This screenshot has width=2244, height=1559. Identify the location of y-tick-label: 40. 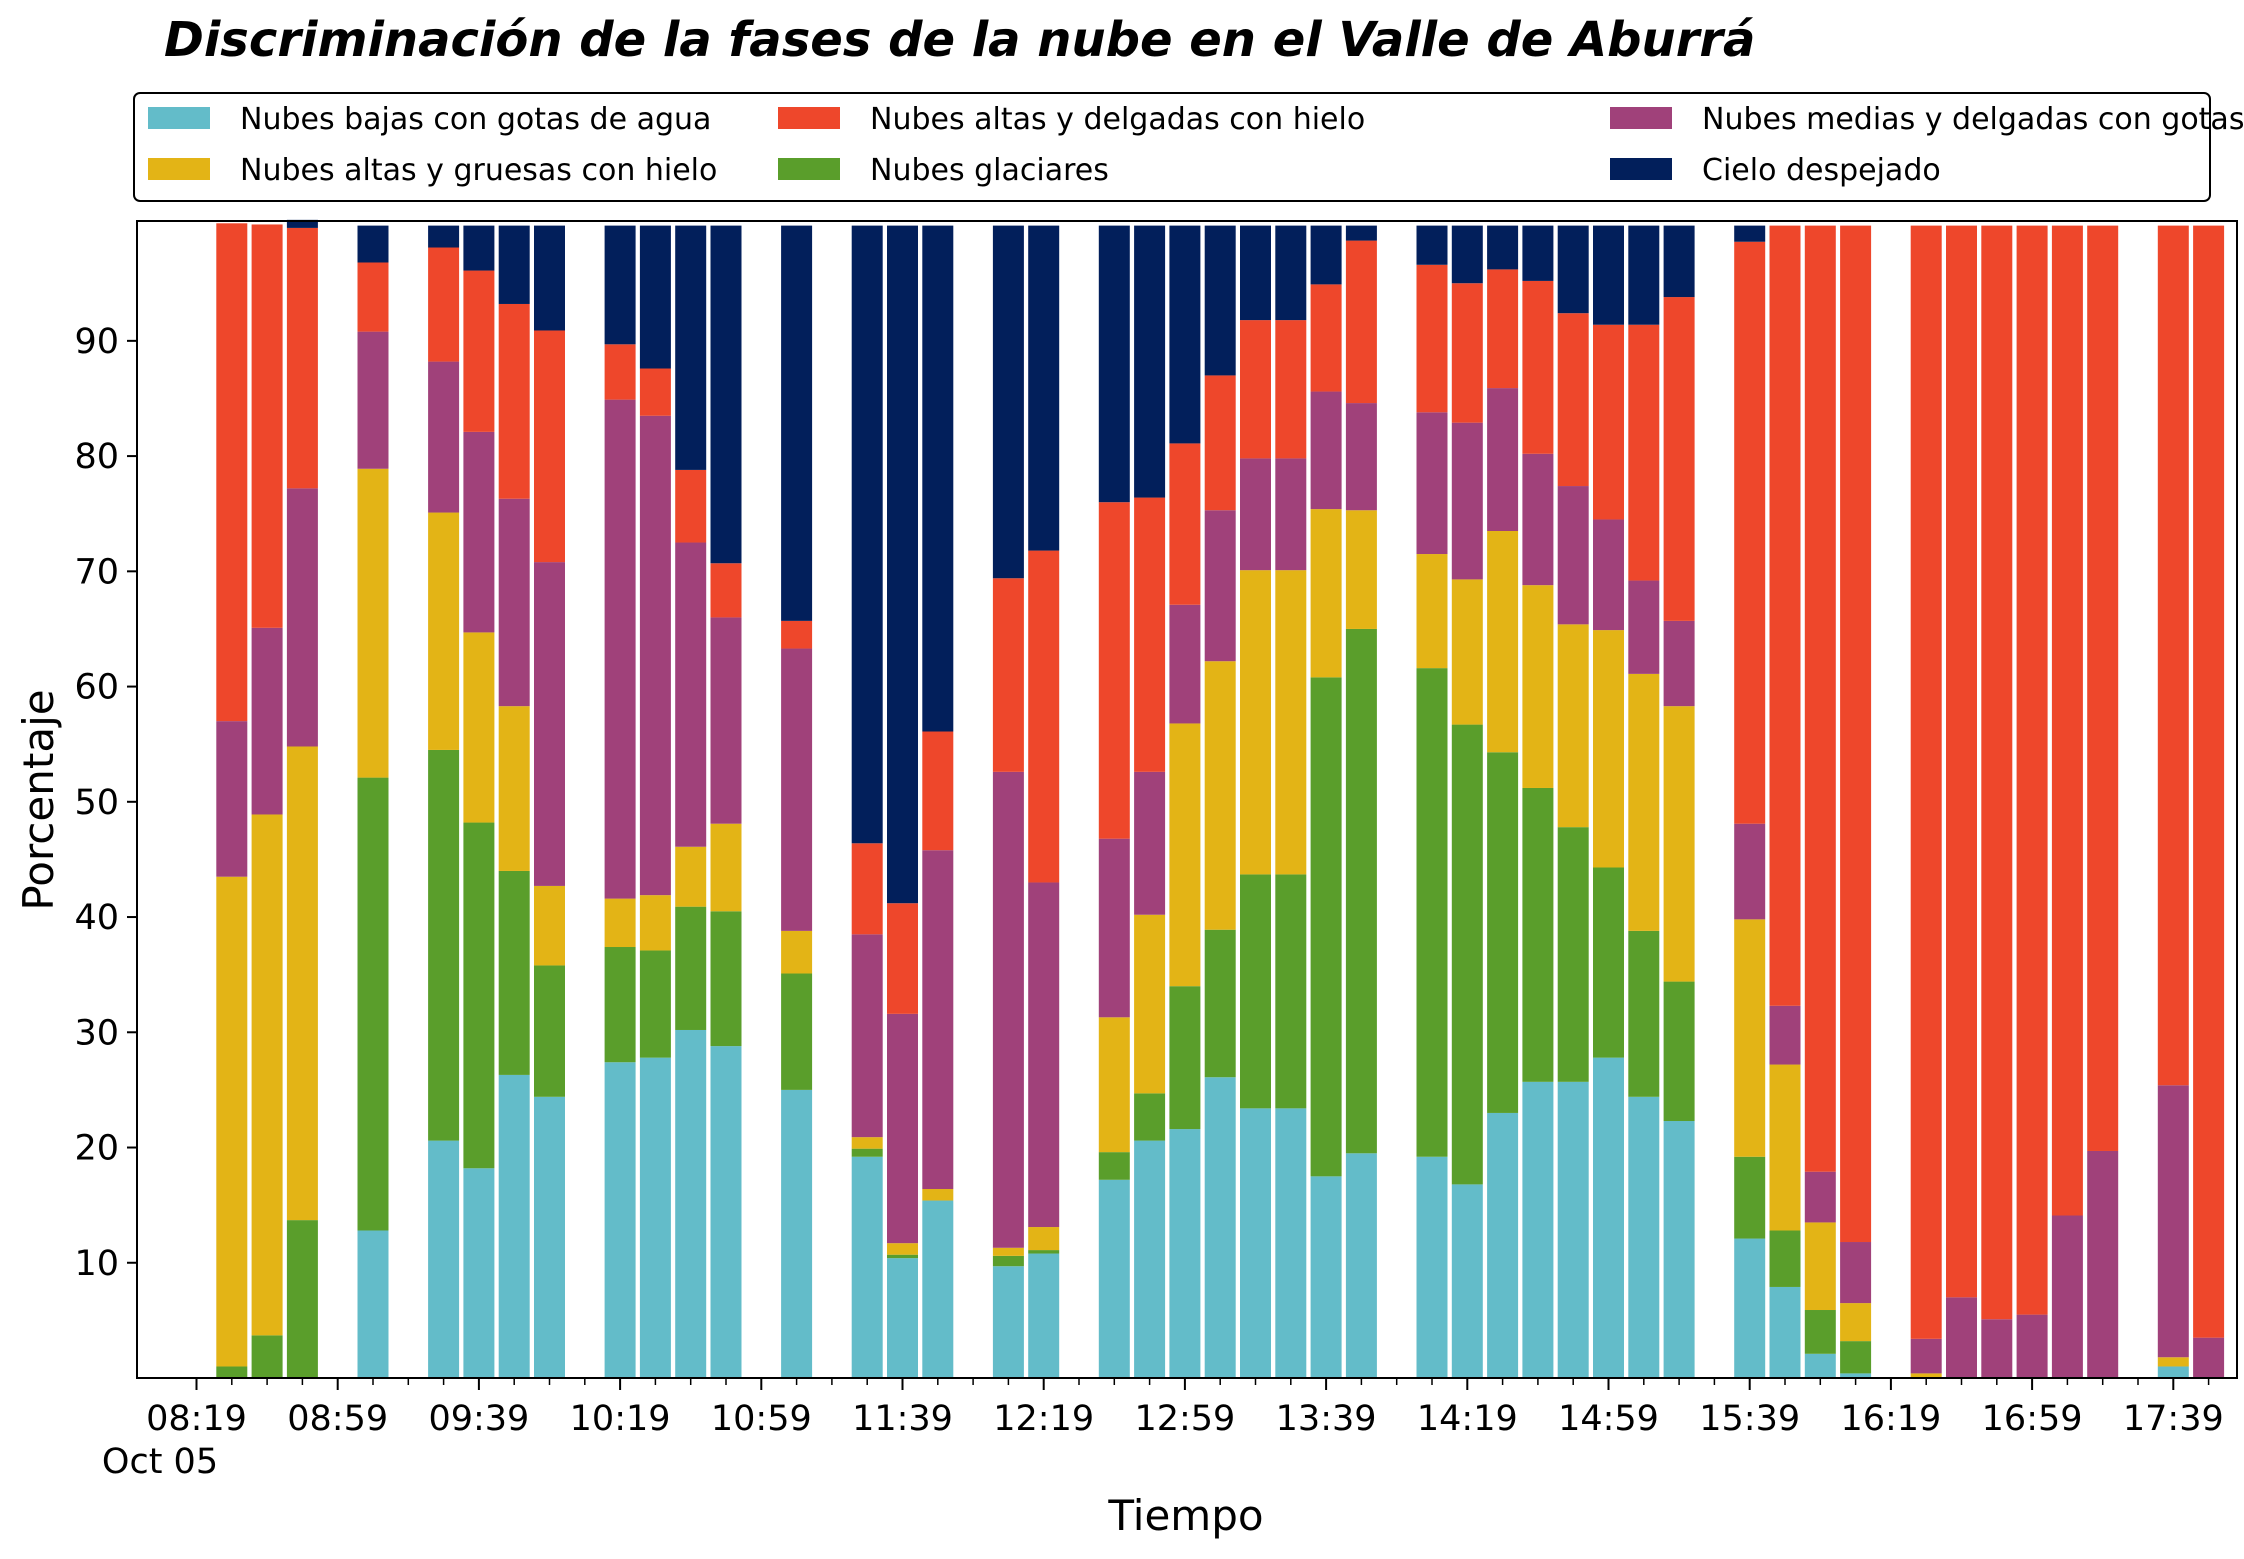
(96, 918).